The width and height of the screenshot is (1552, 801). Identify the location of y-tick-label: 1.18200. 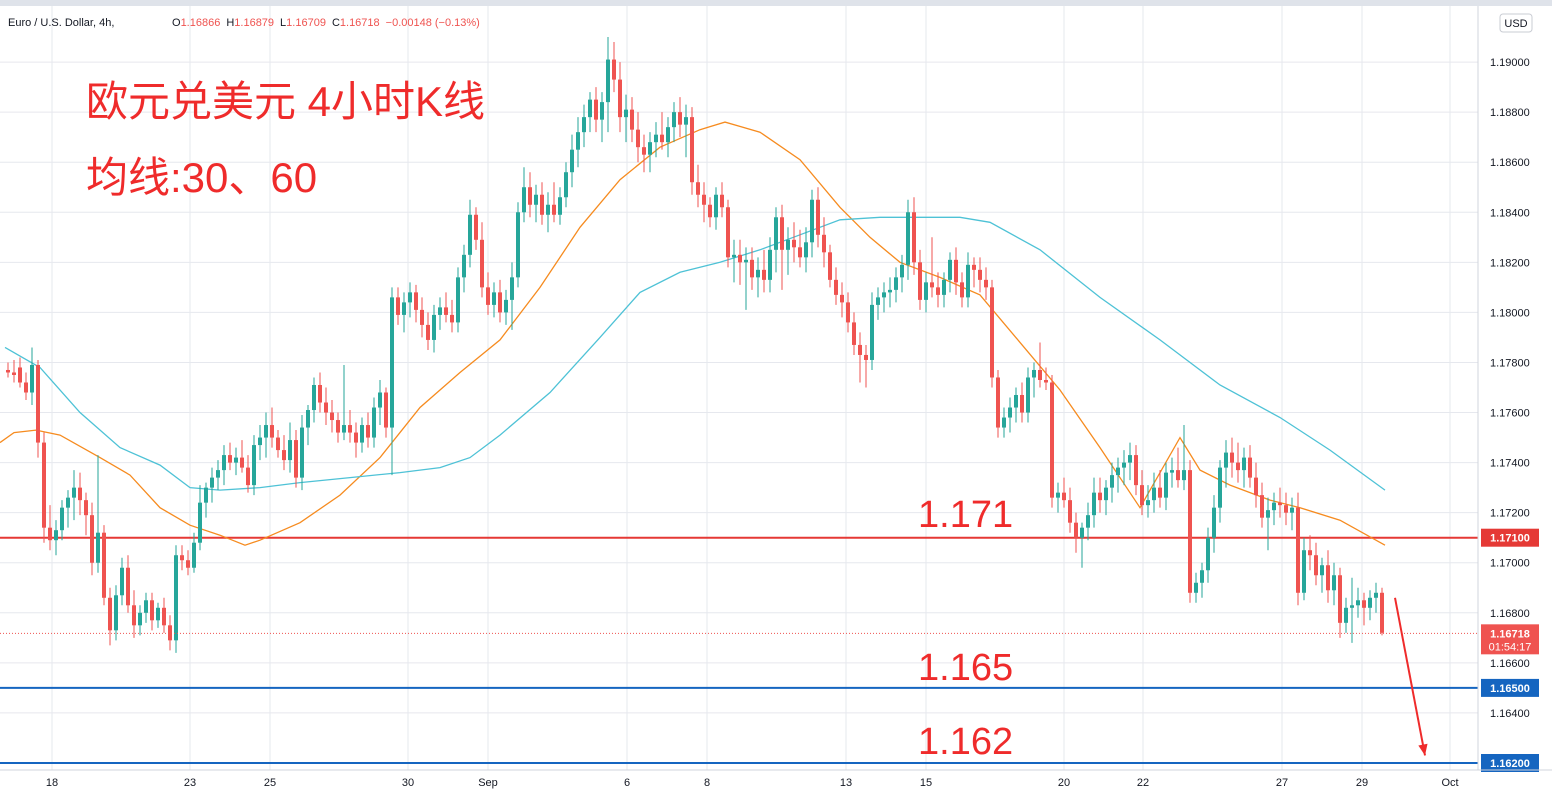
(1510, 263).